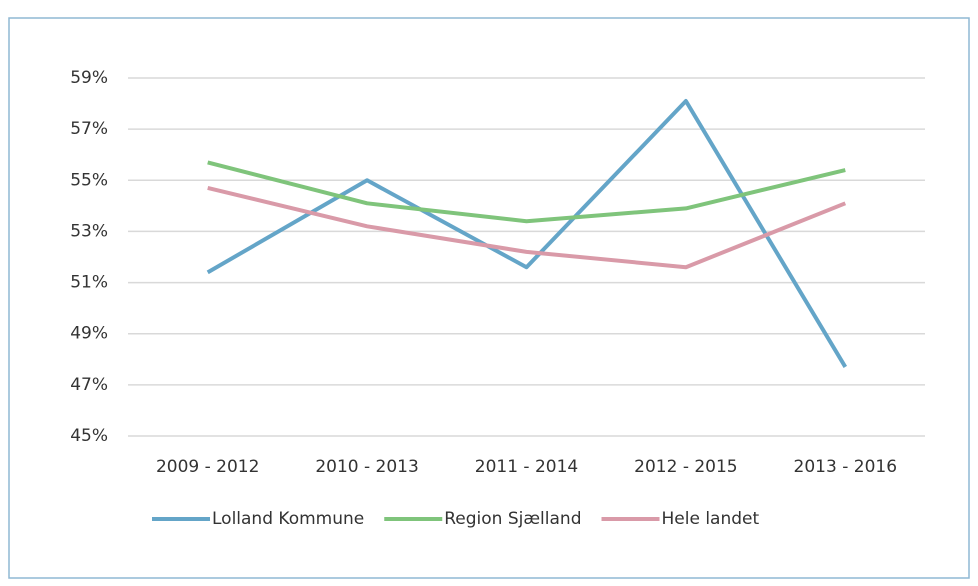 The height and width of the screenshot is (586, 978). Describe the element at coordinates (288, 519) in the screenshot. I see `legend-label: Lolland Kommune` at that location.